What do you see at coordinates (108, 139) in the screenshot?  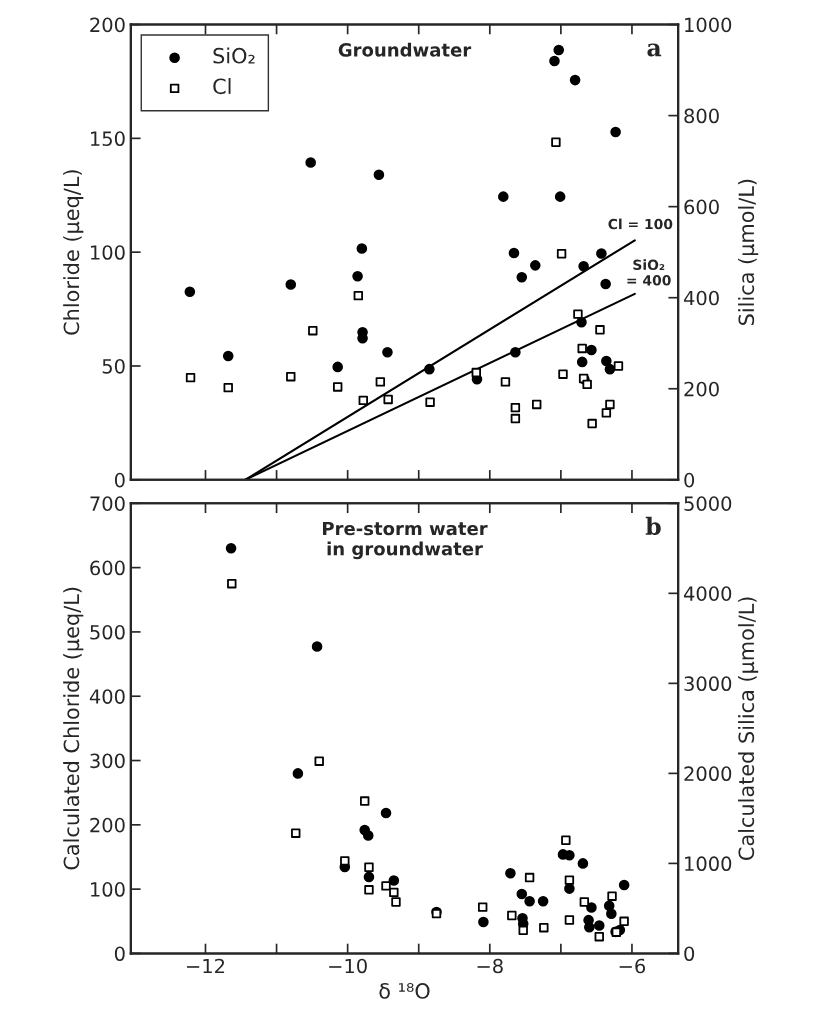 I see `y-tick-label: 150` at bounding box center [108, 139].